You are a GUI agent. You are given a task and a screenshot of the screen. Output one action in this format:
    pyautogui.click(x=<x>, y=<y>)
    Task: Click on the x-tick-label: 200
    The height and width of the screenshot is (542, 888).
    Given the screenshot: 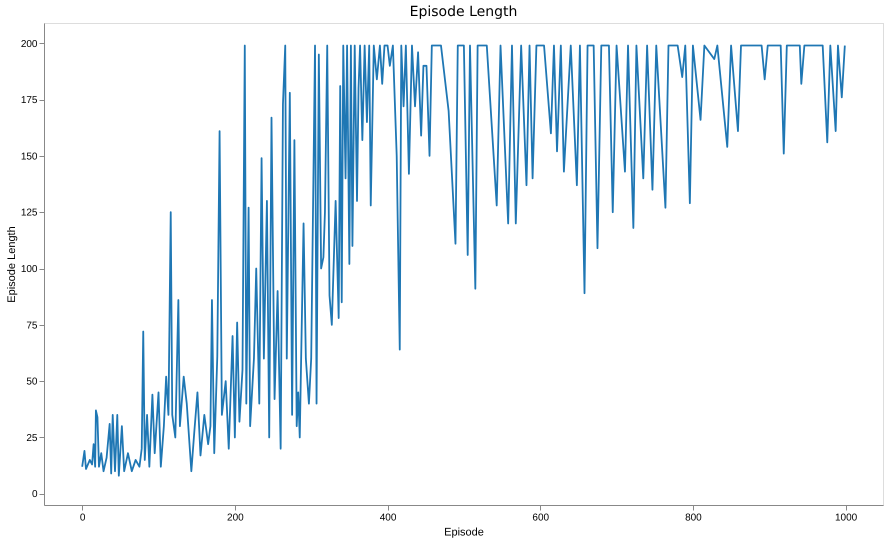 What is the action you would take?
    pyautogui.click(x=235, y=518)
    